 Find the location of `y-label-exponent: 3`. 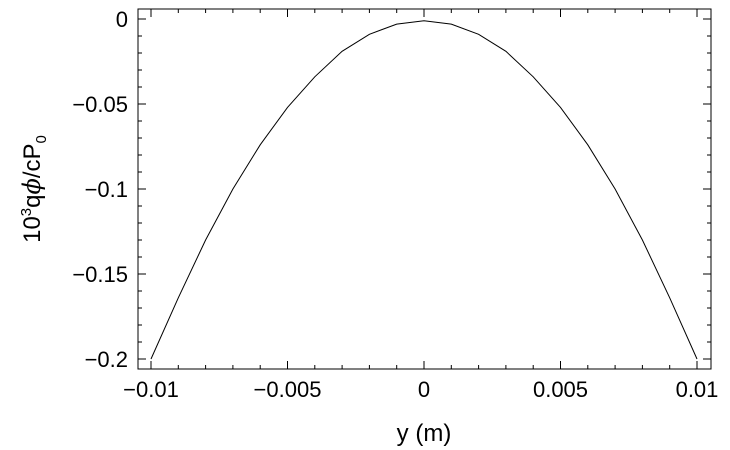

y-label-exponent: 3 is located at coordinates (26, 212).